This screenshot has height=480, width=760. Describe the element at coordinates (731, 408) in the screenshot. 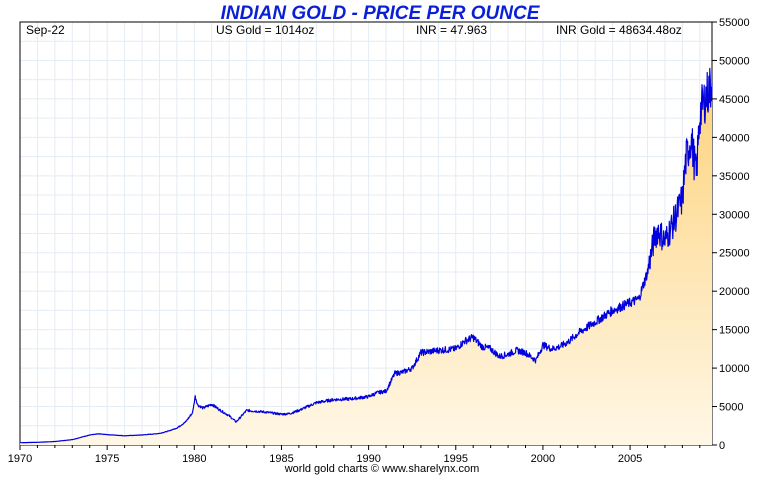

I see `y-tick-label: 5000` at that location.